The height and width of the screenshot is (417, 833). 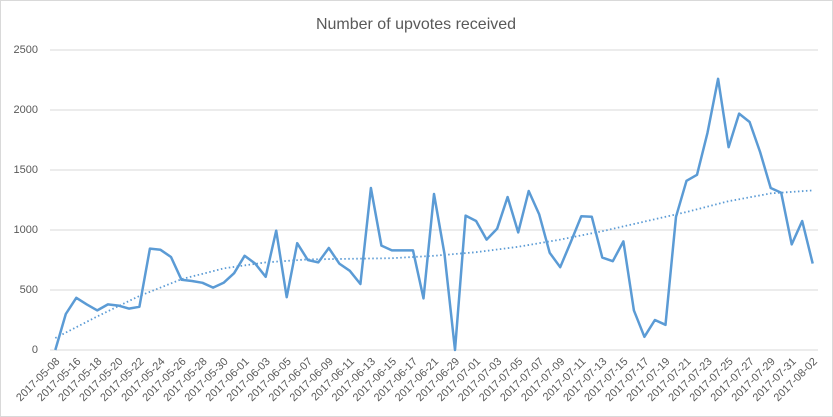 I want to click on y-tick-label: 1500, so click(x=26, y=170).